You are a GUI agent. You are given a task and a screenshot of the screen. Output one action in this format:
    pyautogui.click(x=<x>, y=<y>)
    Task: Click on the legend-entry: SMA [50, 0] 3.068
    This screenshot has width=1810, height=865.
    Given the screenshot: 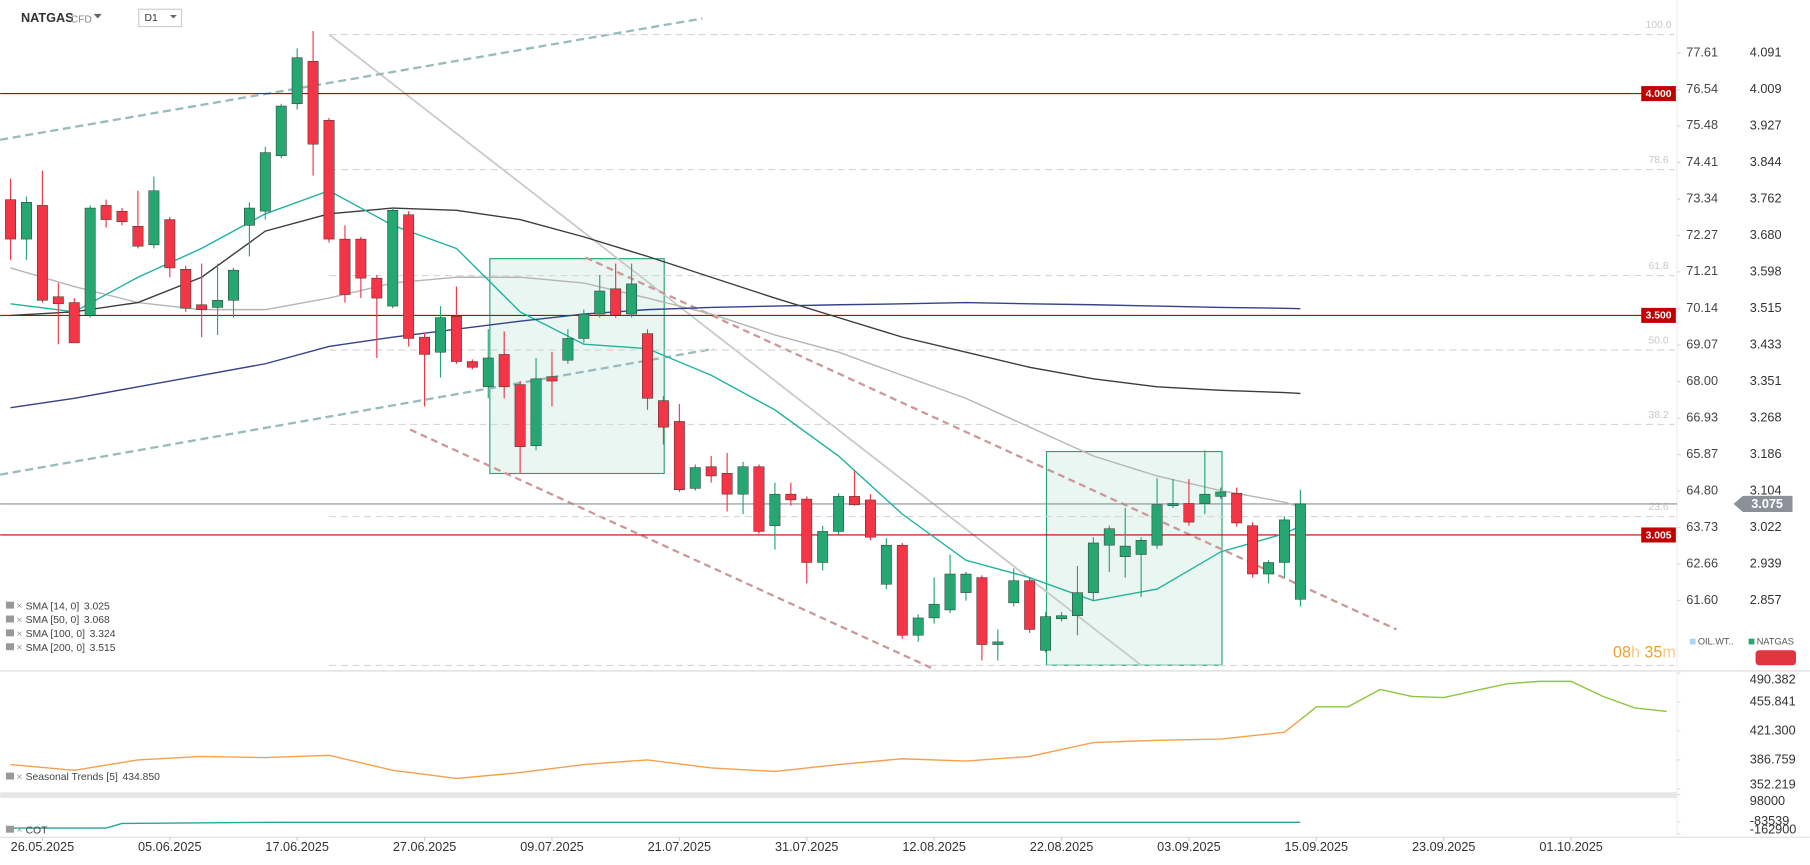 What is the action you would take?
    pyautogui.click(x=68, y=620)
    